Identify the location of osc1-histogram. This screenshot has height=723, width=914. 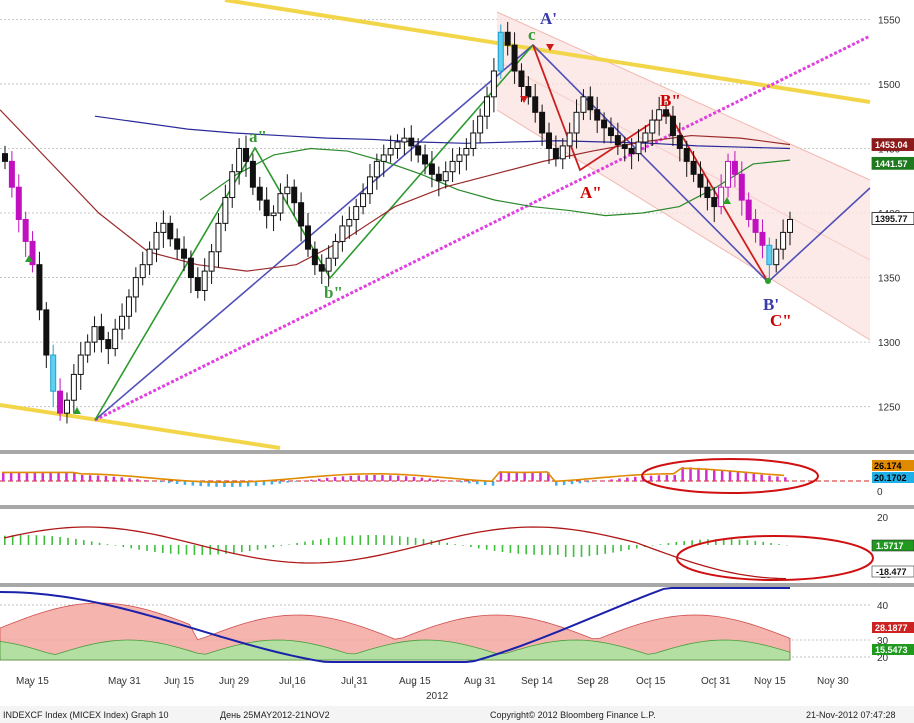
(394, 477).